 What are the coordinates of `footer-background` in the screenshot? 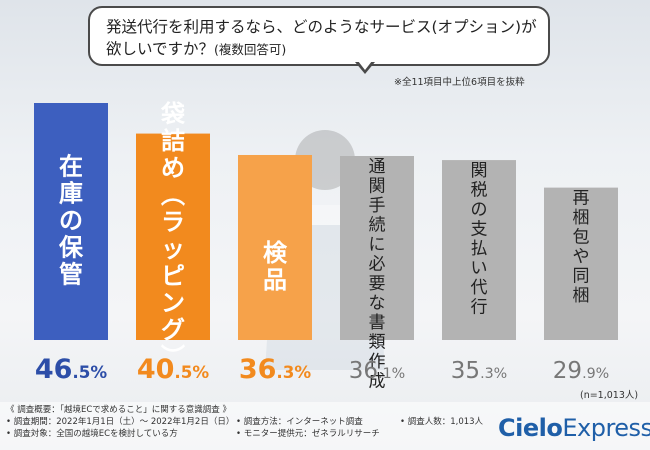 It's located at (325, 426).